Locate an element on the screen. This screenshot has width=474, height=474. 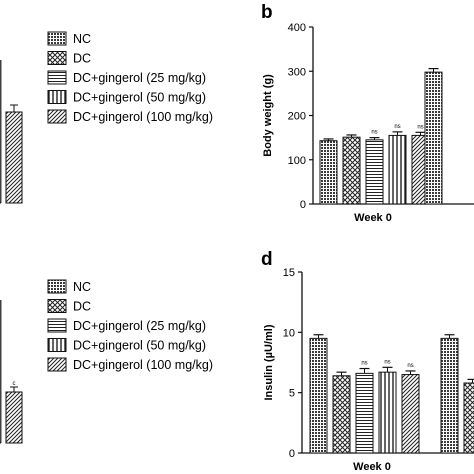
y-tick-label: 10 is located at coordinates (289, 333).